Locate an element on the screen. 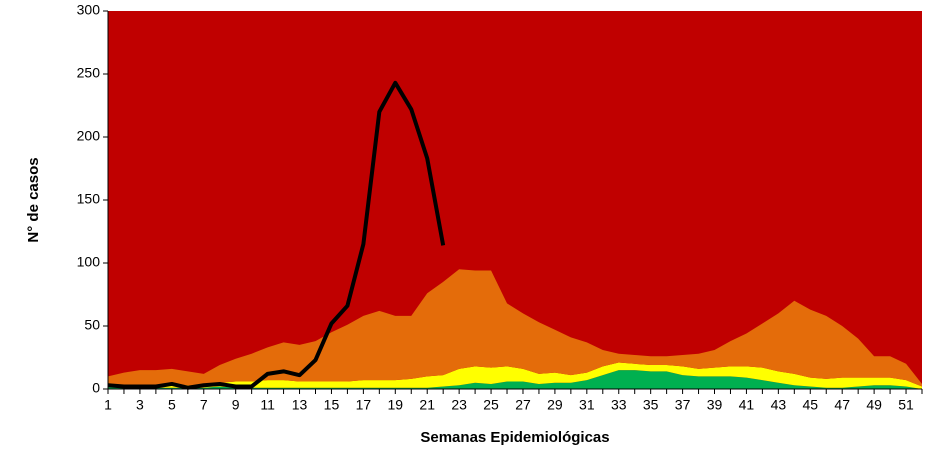 This screenshot has width=932, height=455. x-tick-label: 25 is located at coordinates (491, 405).